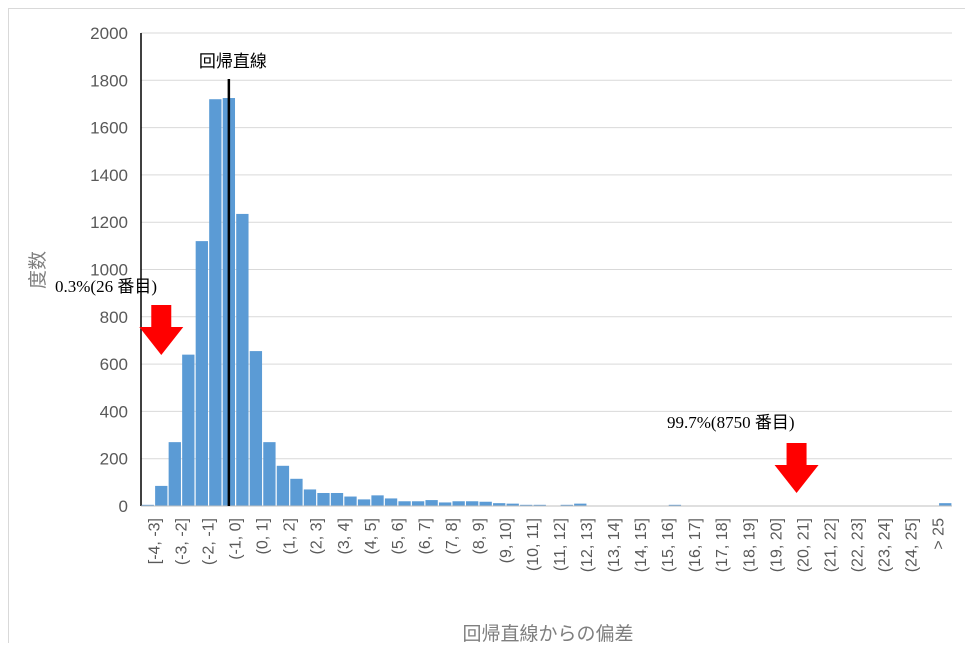 The image size is (966, 645). Describe the element at coordinates (533, 544) in the screenshot. I see `x-tick-label: (10, 11]` at that location.